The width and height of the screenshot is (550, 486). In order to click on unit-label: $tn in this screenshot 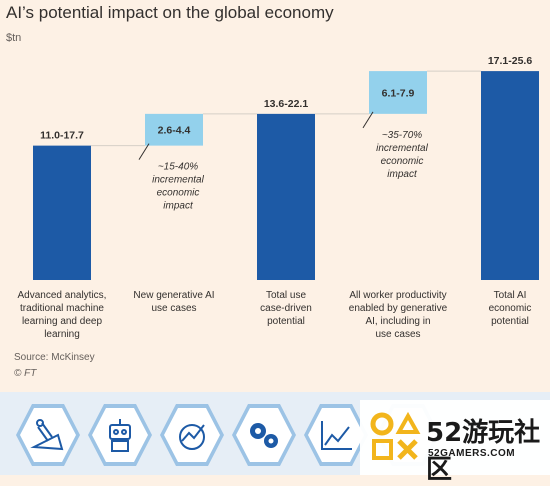, I will do `click(13, 38)`.